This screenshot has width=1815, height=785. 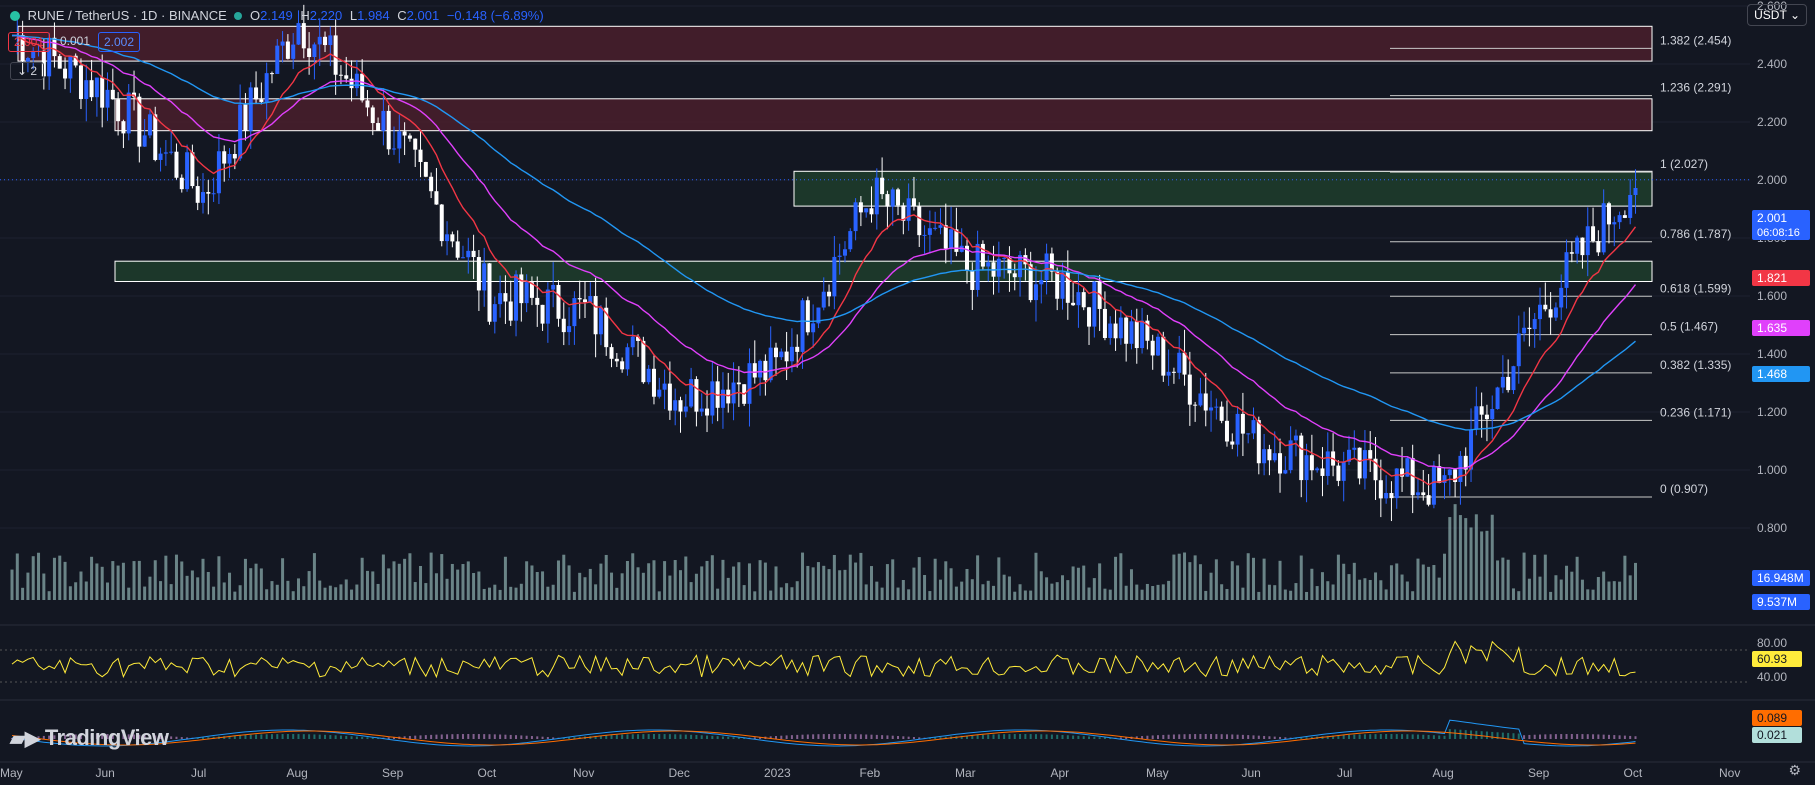 What do you see at coordinates (1695, 88) in the screenshot?
I see `fib-label: 1.236 (2.291)` at bounding box center [1695, 88].